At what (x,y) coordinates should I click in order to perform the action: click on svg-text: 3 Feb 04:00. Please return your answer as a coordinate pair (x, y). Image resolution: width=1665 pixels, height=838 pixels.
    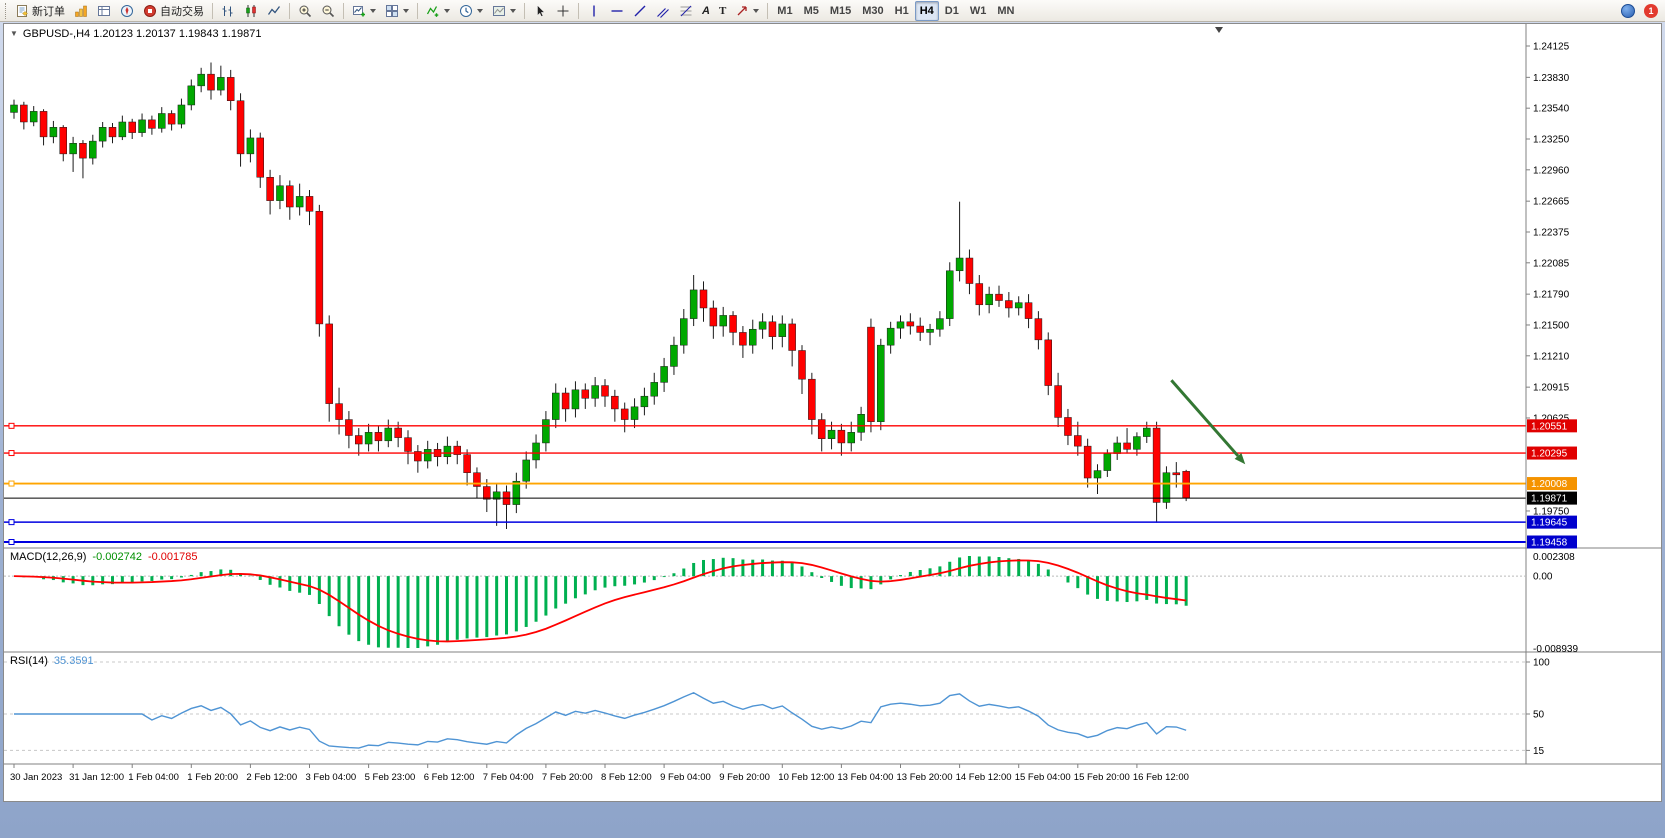
    Looking at the image, I should click on (331, 777).